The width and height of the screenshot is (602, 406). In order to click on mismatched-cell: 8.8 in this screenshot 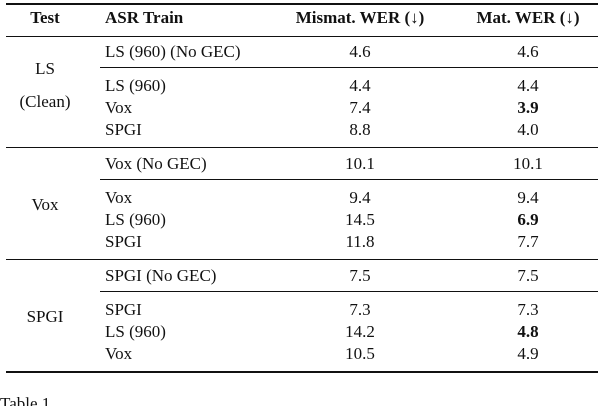, I will do `click(360, 129)`.